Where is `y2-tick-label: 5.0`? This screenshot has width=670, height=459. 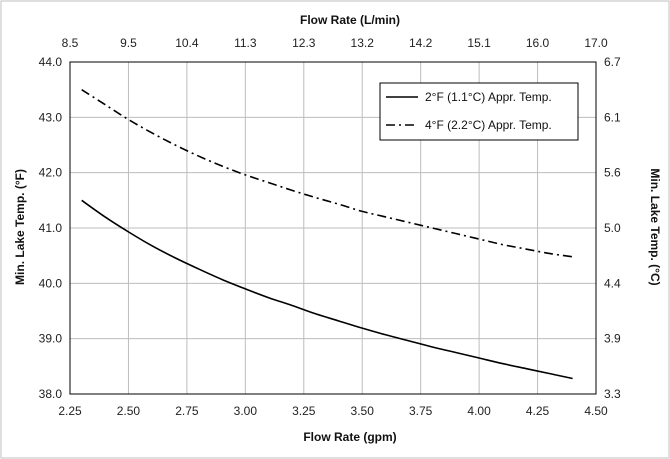 y2-tick-label: 5.0 is located at coordinates (612, 228).